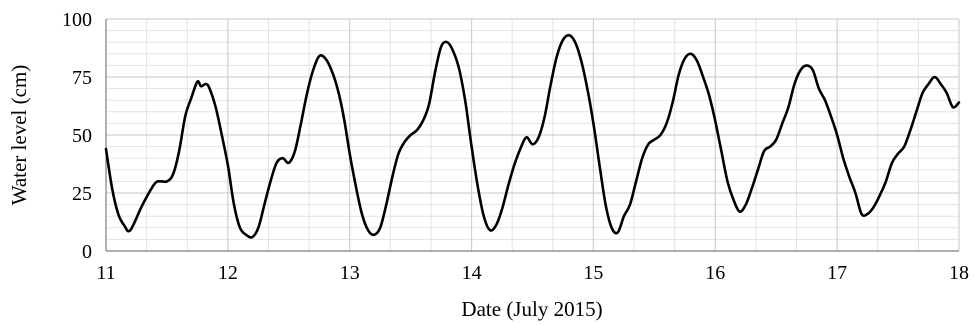 The image size is (974, 326). What do you see at coordinates (837, 273) in the screenshot?
I see `x-tick-label: 17` at bounding box center [837, 273].